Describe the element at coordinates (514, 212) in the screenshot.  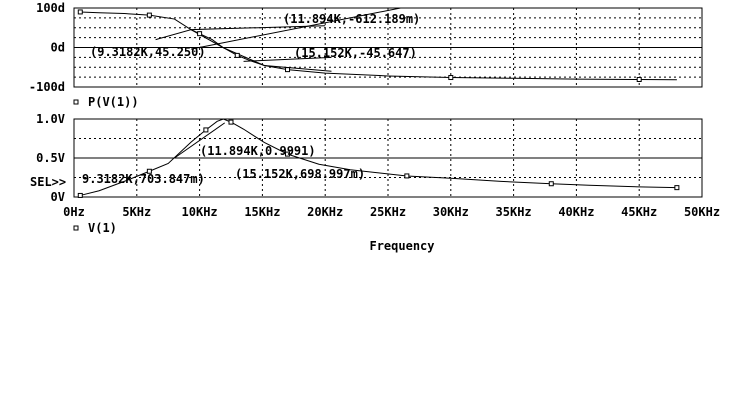
I see `x-tick-label: 35KHz` at that location.